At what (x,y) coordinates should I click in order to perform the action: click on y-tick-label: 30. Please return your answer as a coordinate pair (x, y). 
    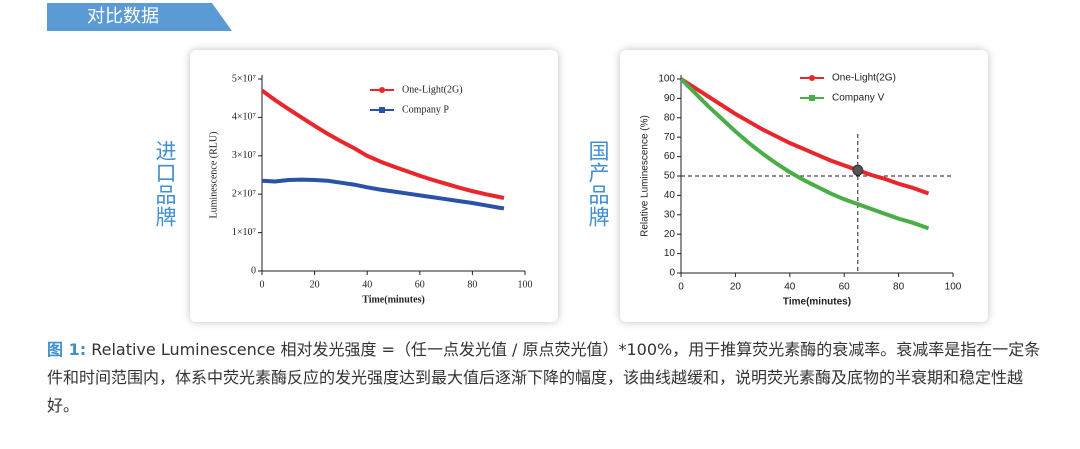
    Looking at the image, I should click on (670, 214).